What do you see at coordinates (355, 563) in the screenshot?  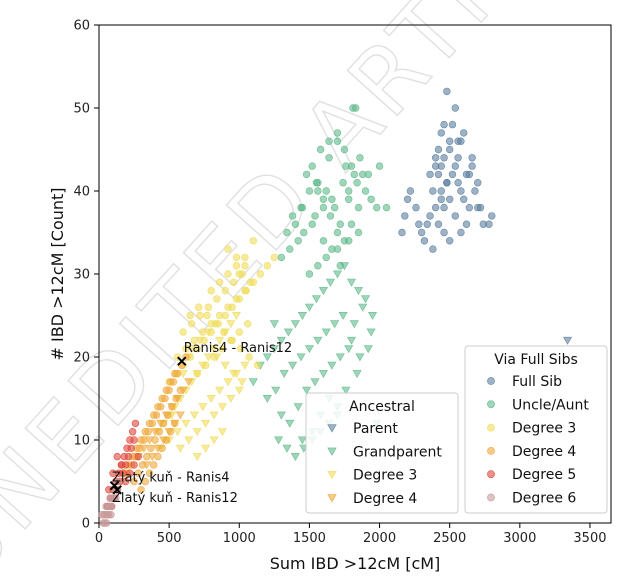 I see `x-axis-title: Sum IBD >12cM [cM]` at bounding box center [355, 563].